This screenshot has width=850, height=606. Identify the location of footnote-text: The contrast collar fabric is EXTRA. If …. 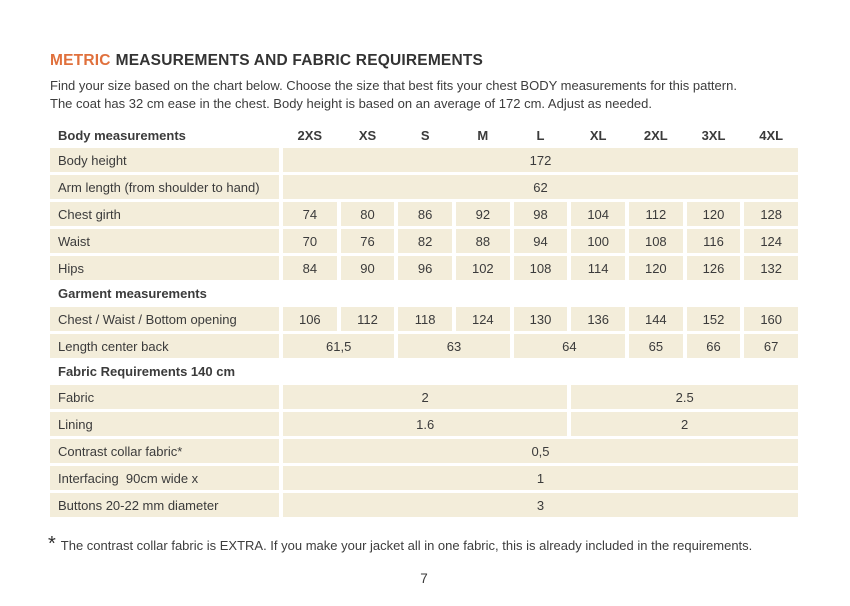
(406, 545).